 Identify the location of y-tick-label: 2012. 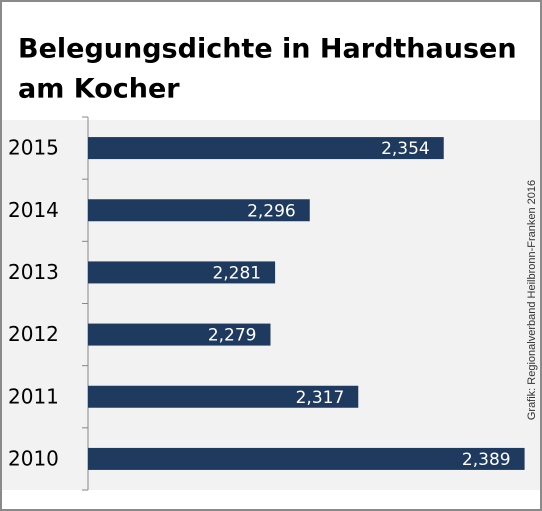
(33, 334).